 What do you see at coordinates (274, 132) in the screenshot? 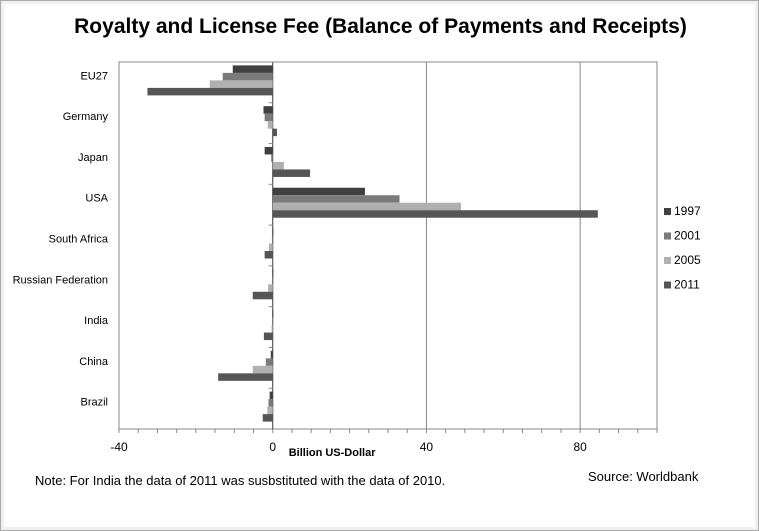
I see `bar-2011-germany` at bounding box center [274, 132].